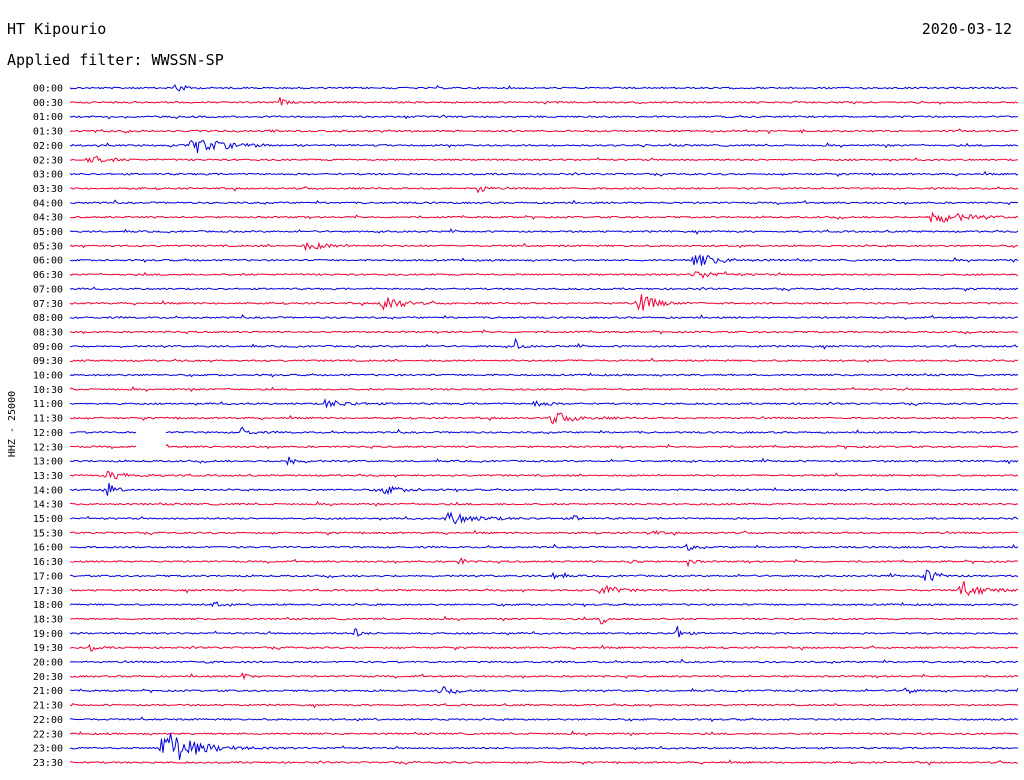 This screenshot has height=780, width=1024. Describe the element at coordinates (48, 576) in the screenshot. I see `row-time-label: 17:00` at that location.